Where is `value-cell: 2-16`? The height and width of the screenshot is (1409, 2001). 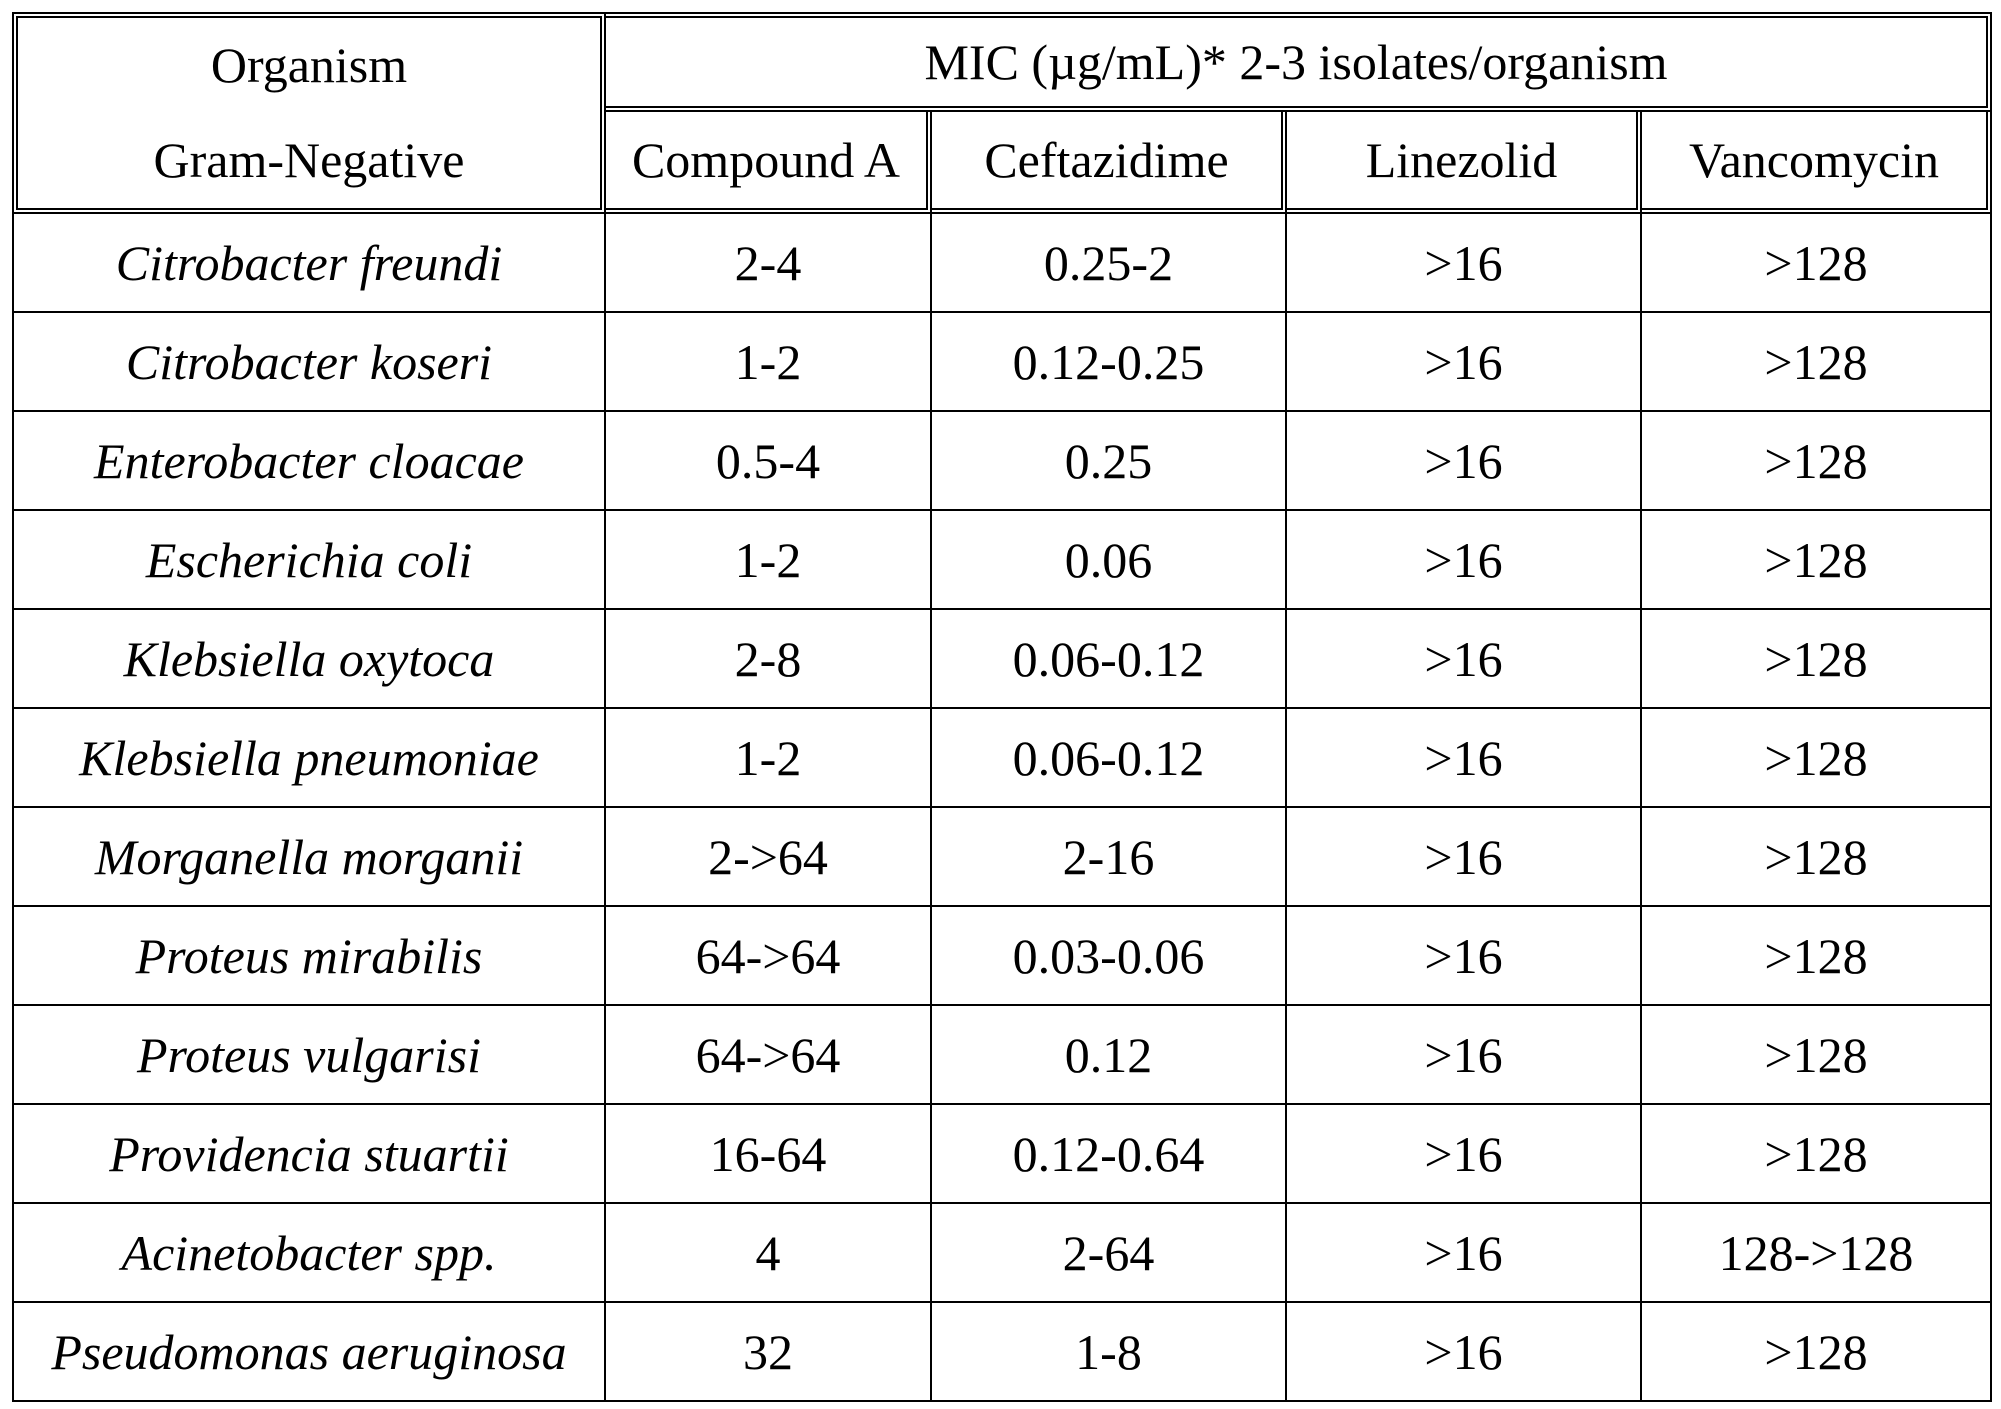 value-cell: 2-16 is located at coordinates (1109, 857).